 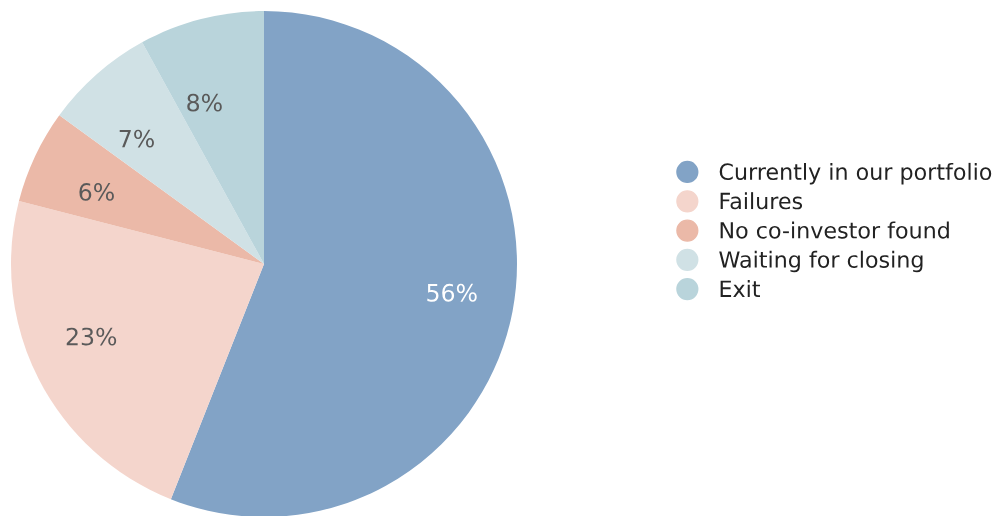 I want to click on legend-label: No co-investor found, so click(x=834, y=230).